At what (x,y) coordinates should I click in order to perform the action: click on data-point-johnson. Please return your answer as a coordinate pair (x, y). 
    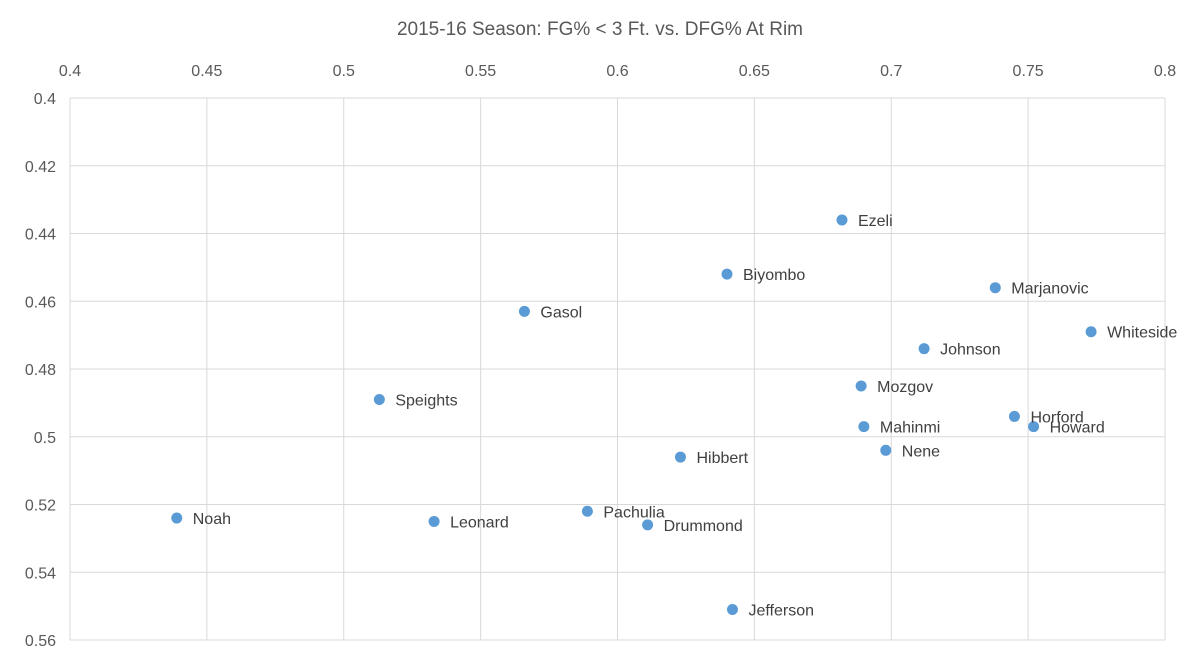
    Looking at the image, I should click on (924, 349).